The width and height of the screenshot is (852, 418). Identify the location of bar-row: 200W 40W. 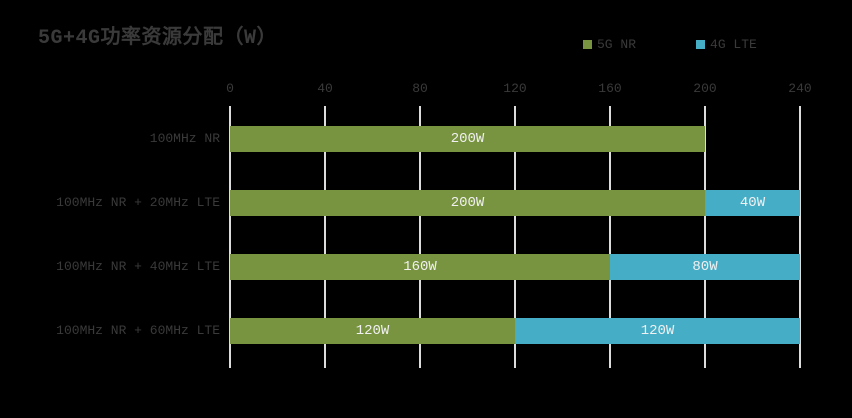
(515, 203).